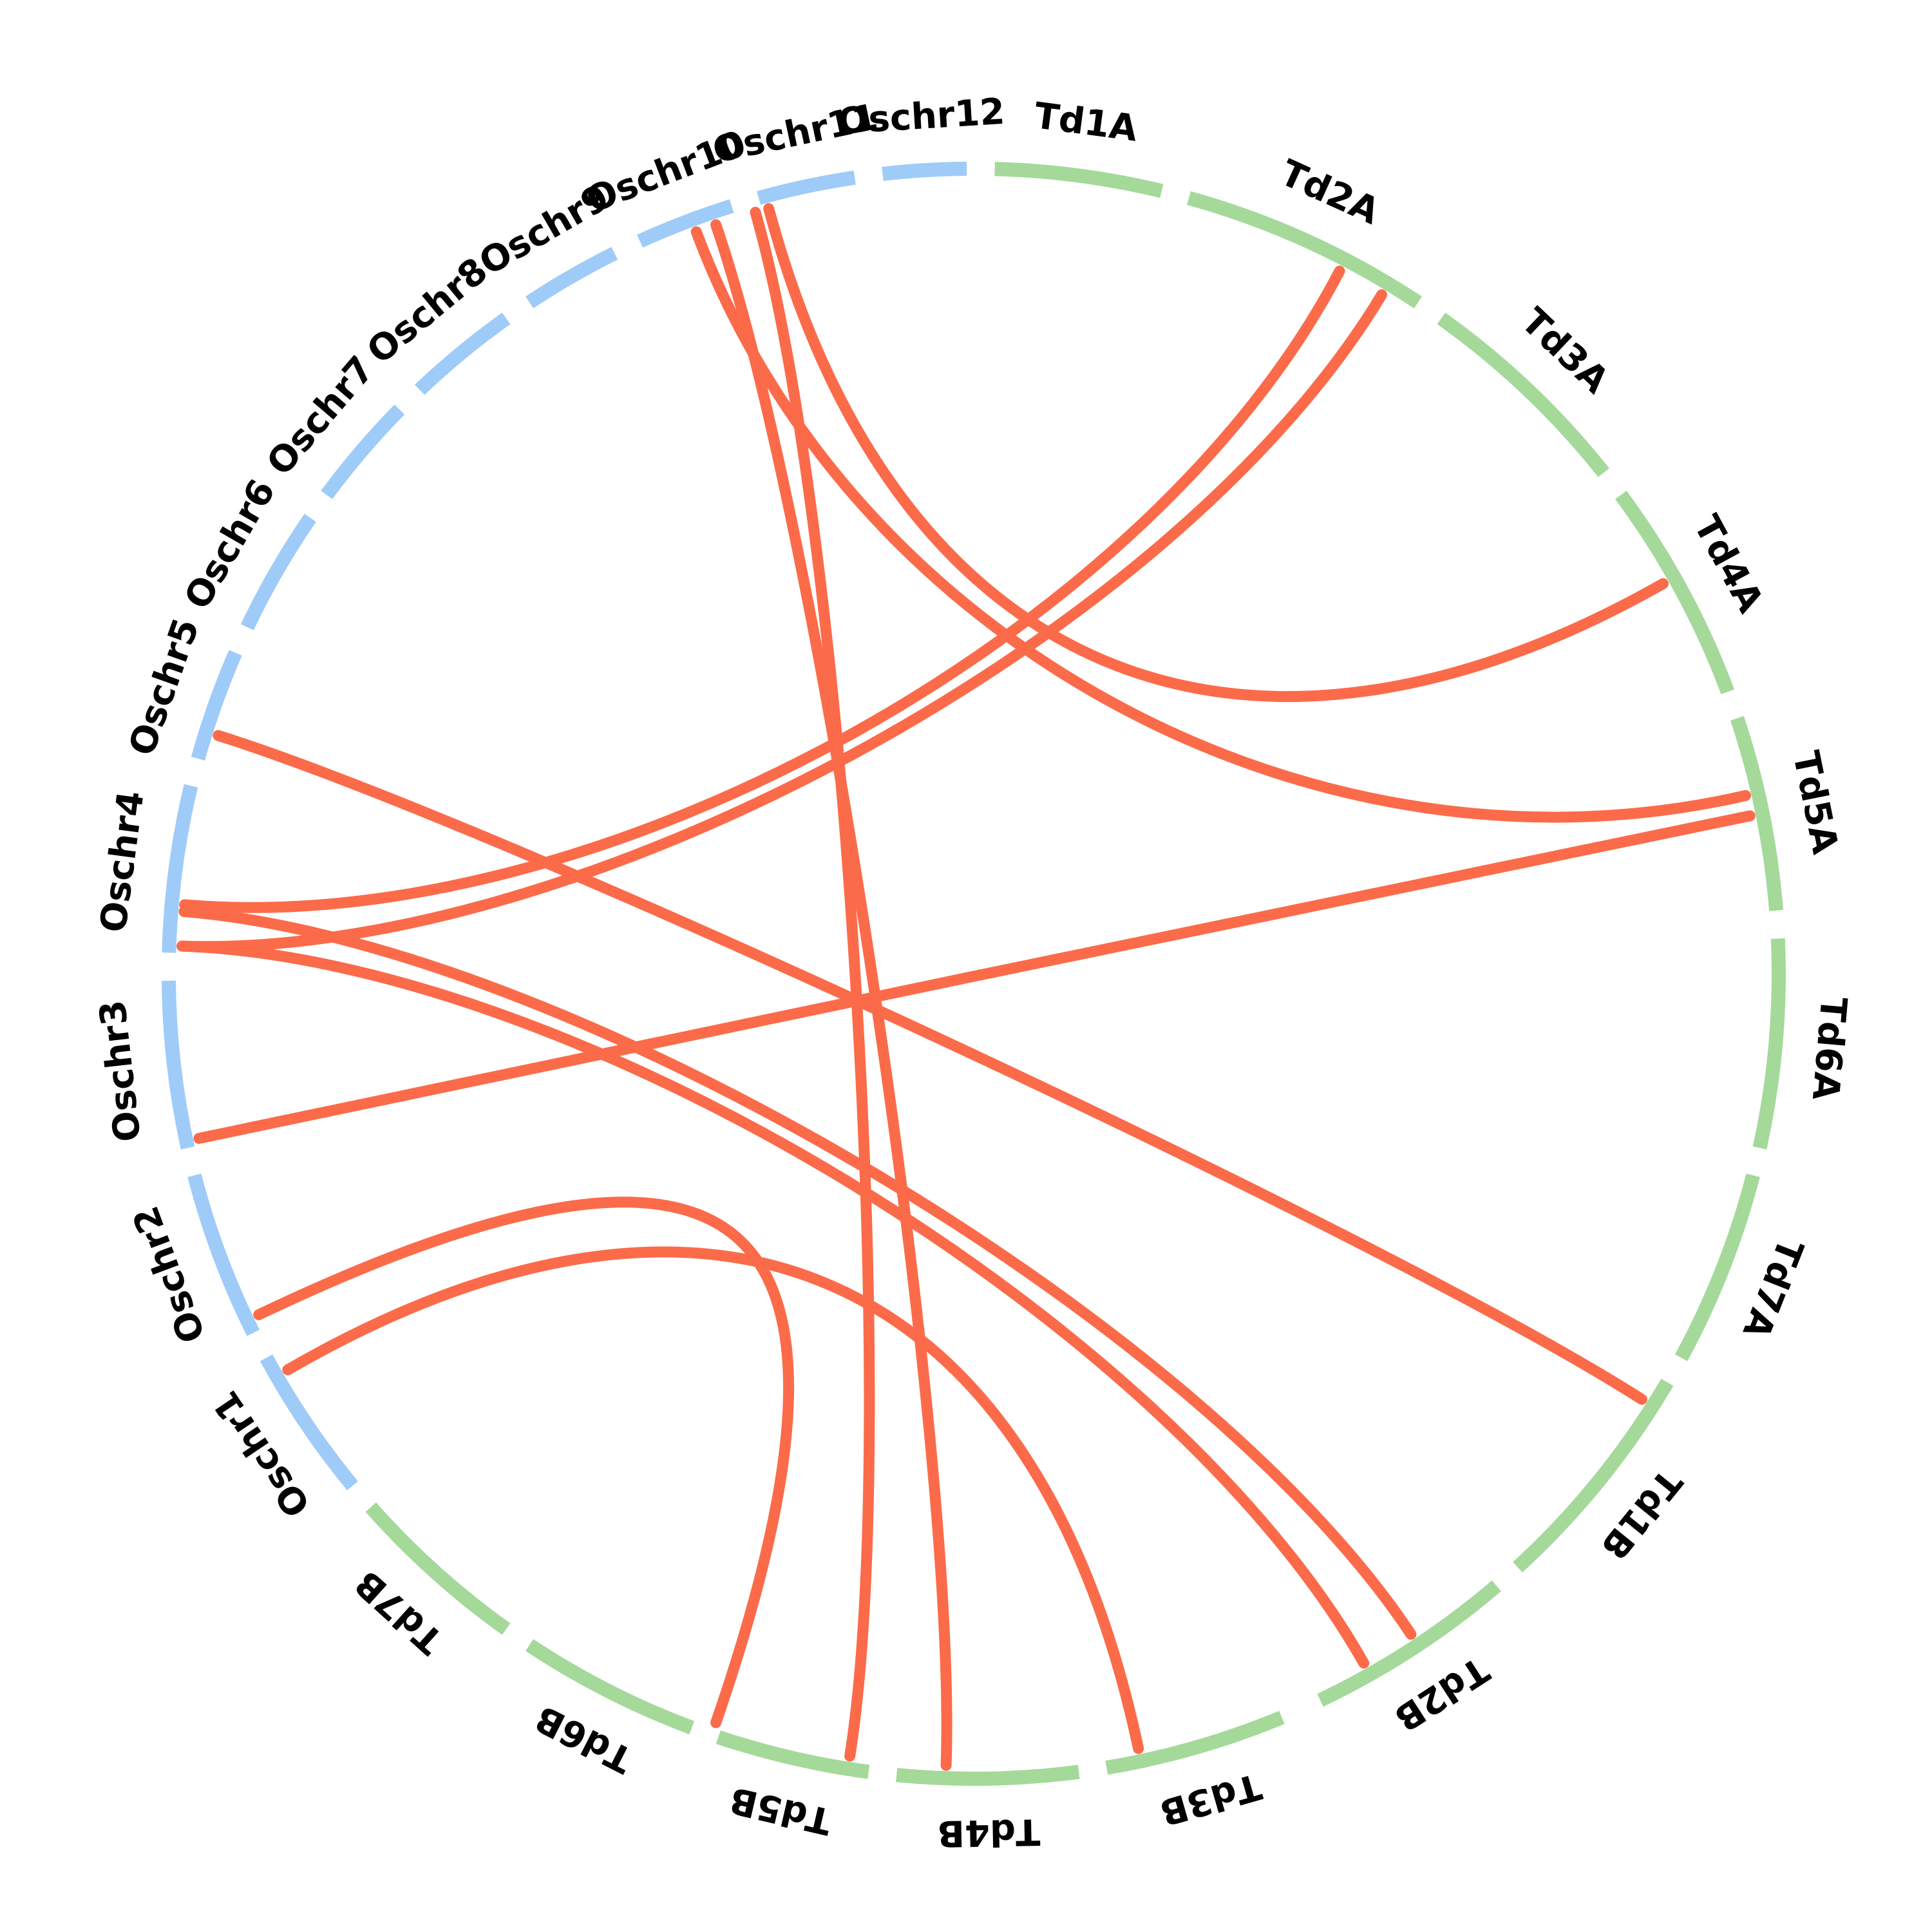 Image resolution: width=1932 pixels, height=1932 pixels. Describe the element at coordinates (1195, 1742) in the screenshot. I see `segment-td3b` at that location.